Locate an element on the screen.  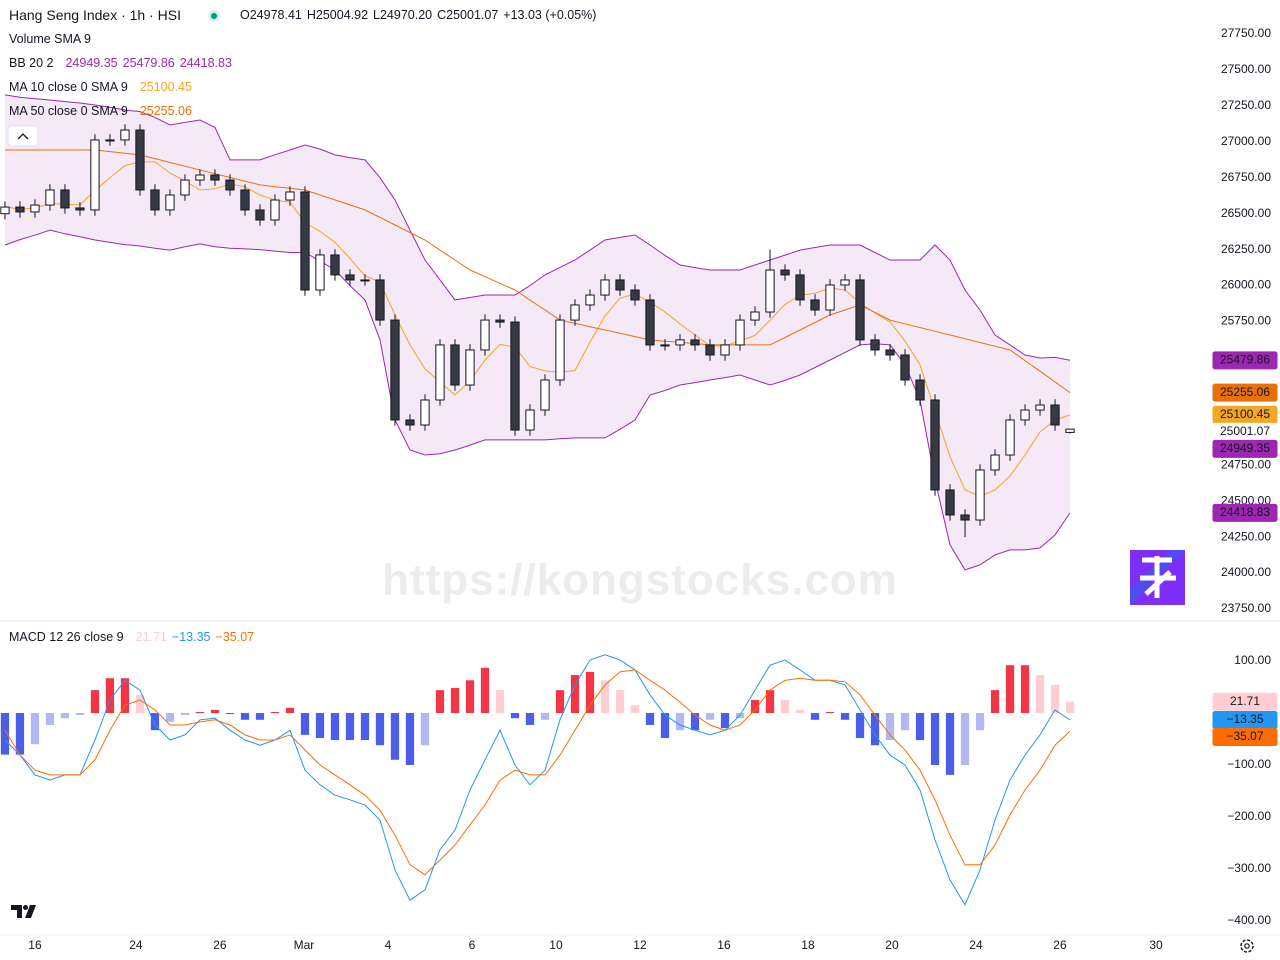
ma-legend-part: MA 50 close 0 SMA 9 is located at coordinates (68, 111).